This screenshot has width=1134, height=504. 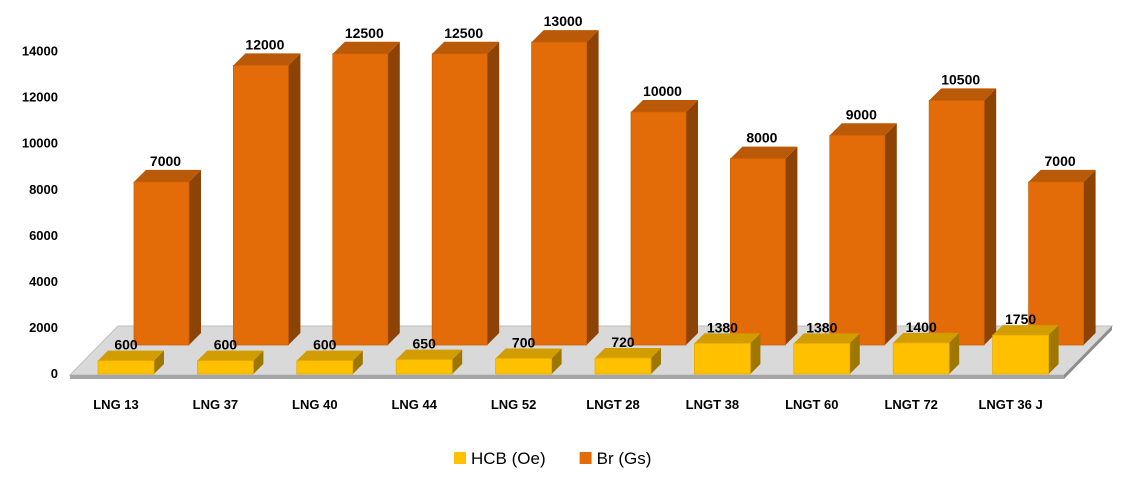 I want to click on data-label-hcb-oe: 650, so click(x=425, y=344).